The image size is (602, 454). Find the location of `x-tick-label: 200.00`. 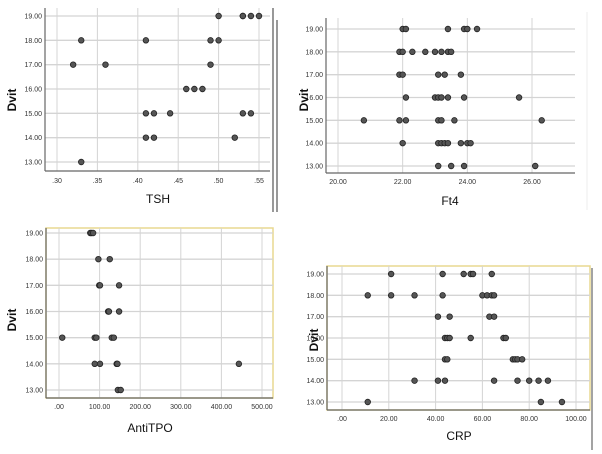

x-tick-label: 200.00 is located at coordinates (140, 407).